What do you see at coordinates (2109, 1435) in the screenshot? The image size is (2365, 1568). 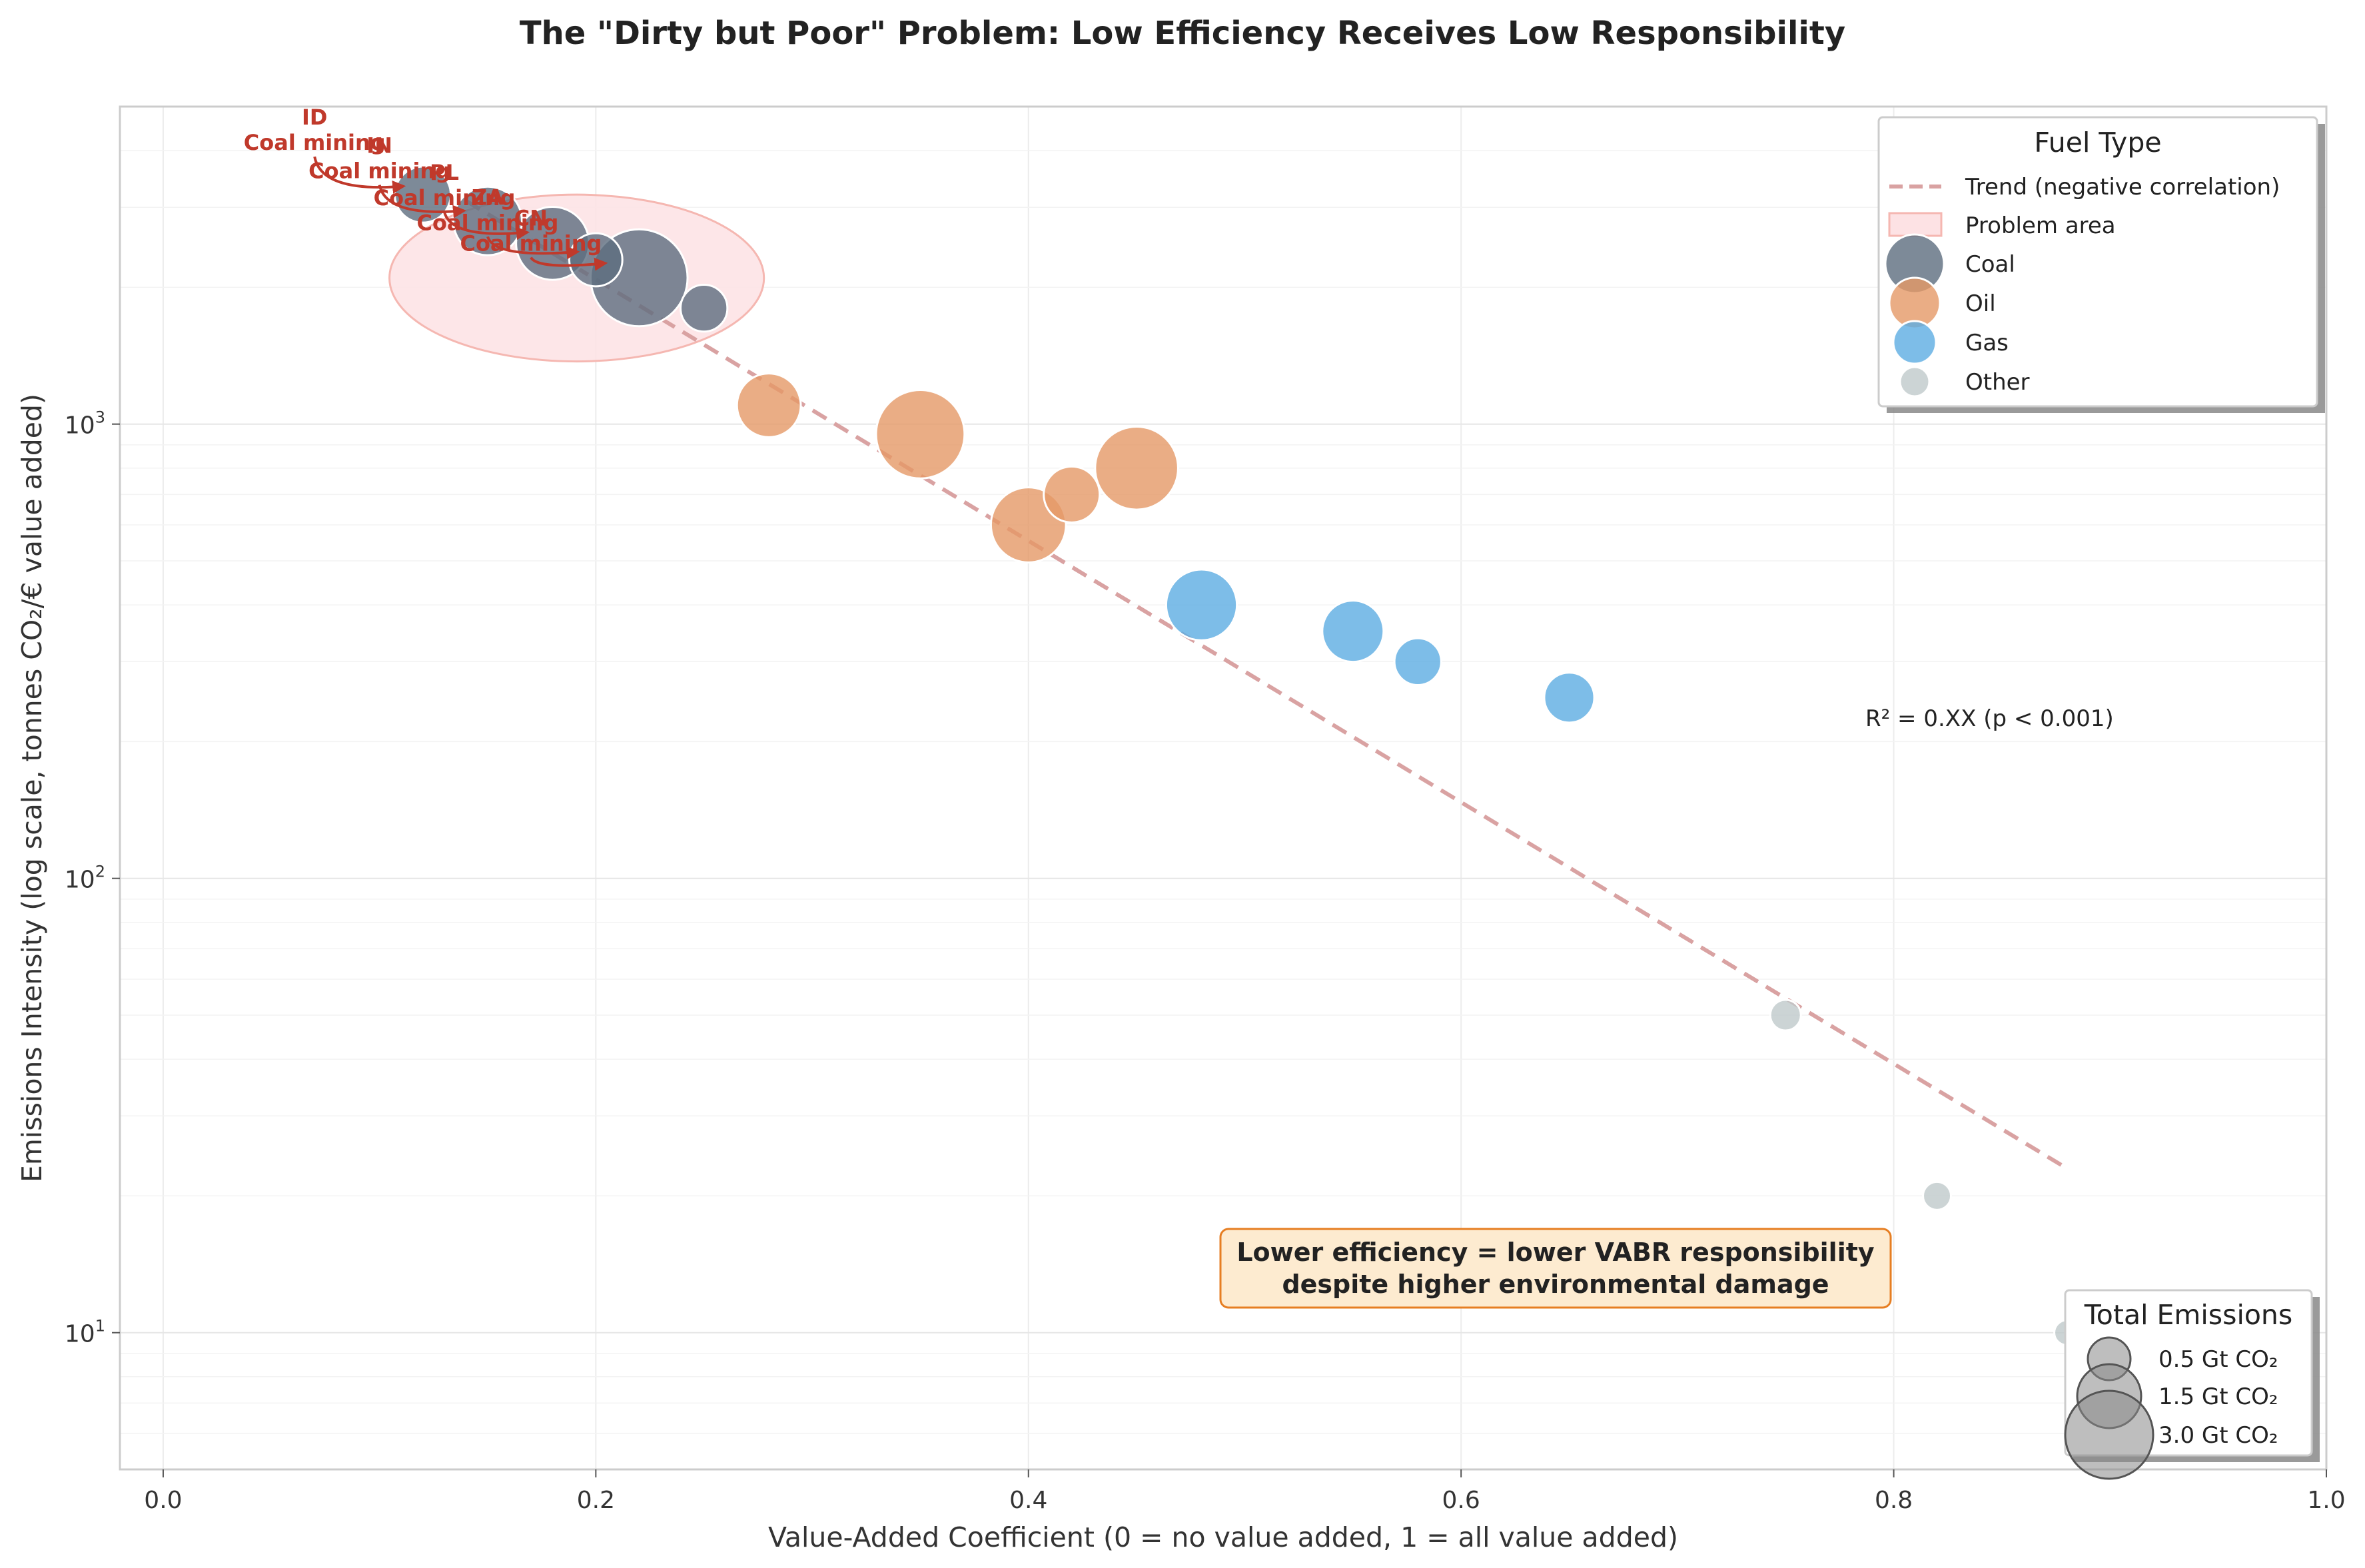 I see `size-legend-marker-large` at bounding box center [2109, 1435].